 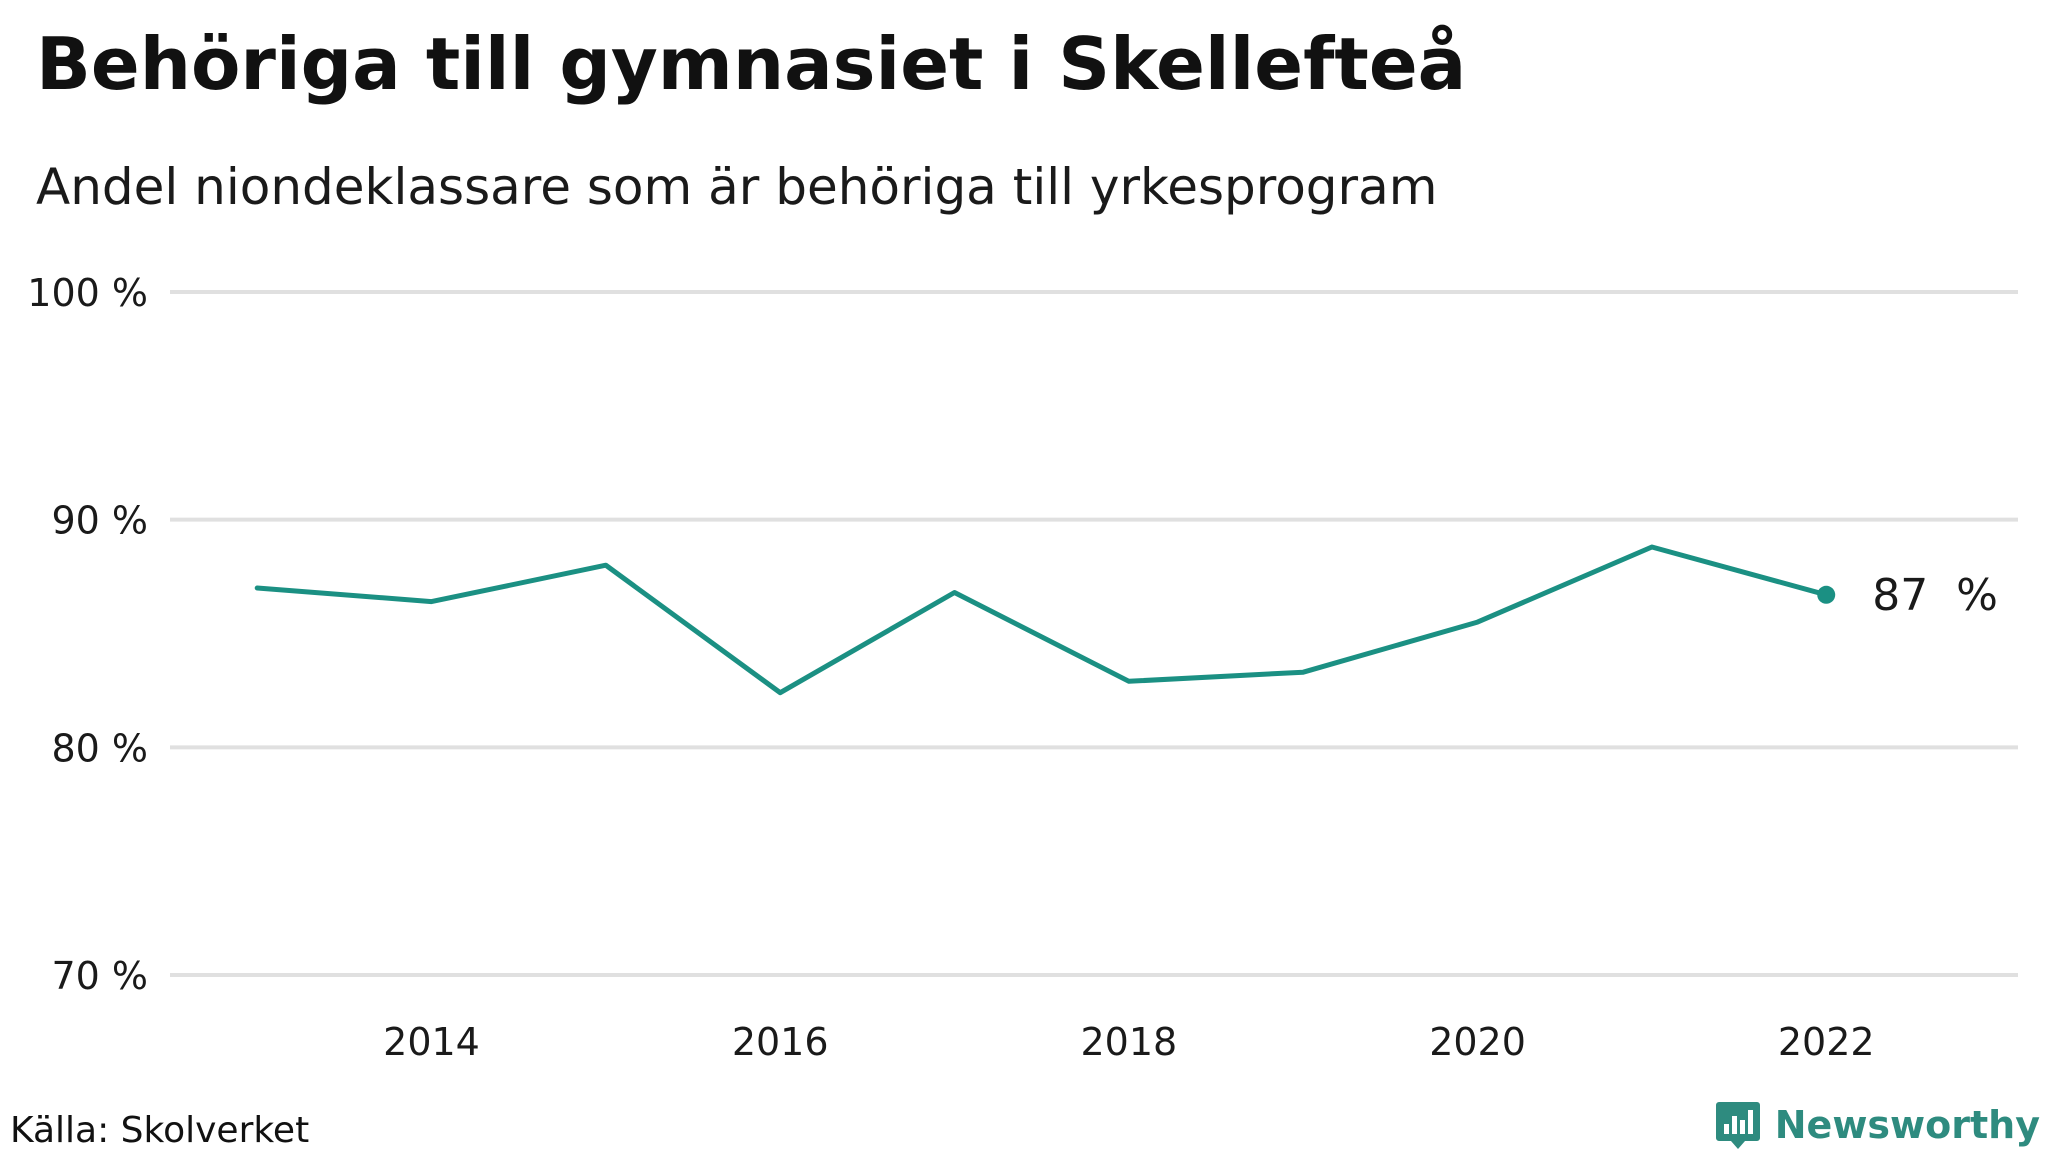 I want to click on y-tick-label: 100 %, so click(x=87, y=293).